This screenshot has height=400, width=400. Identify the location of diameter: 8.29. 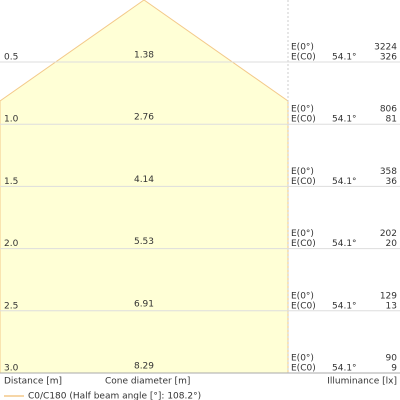
(144, 367).